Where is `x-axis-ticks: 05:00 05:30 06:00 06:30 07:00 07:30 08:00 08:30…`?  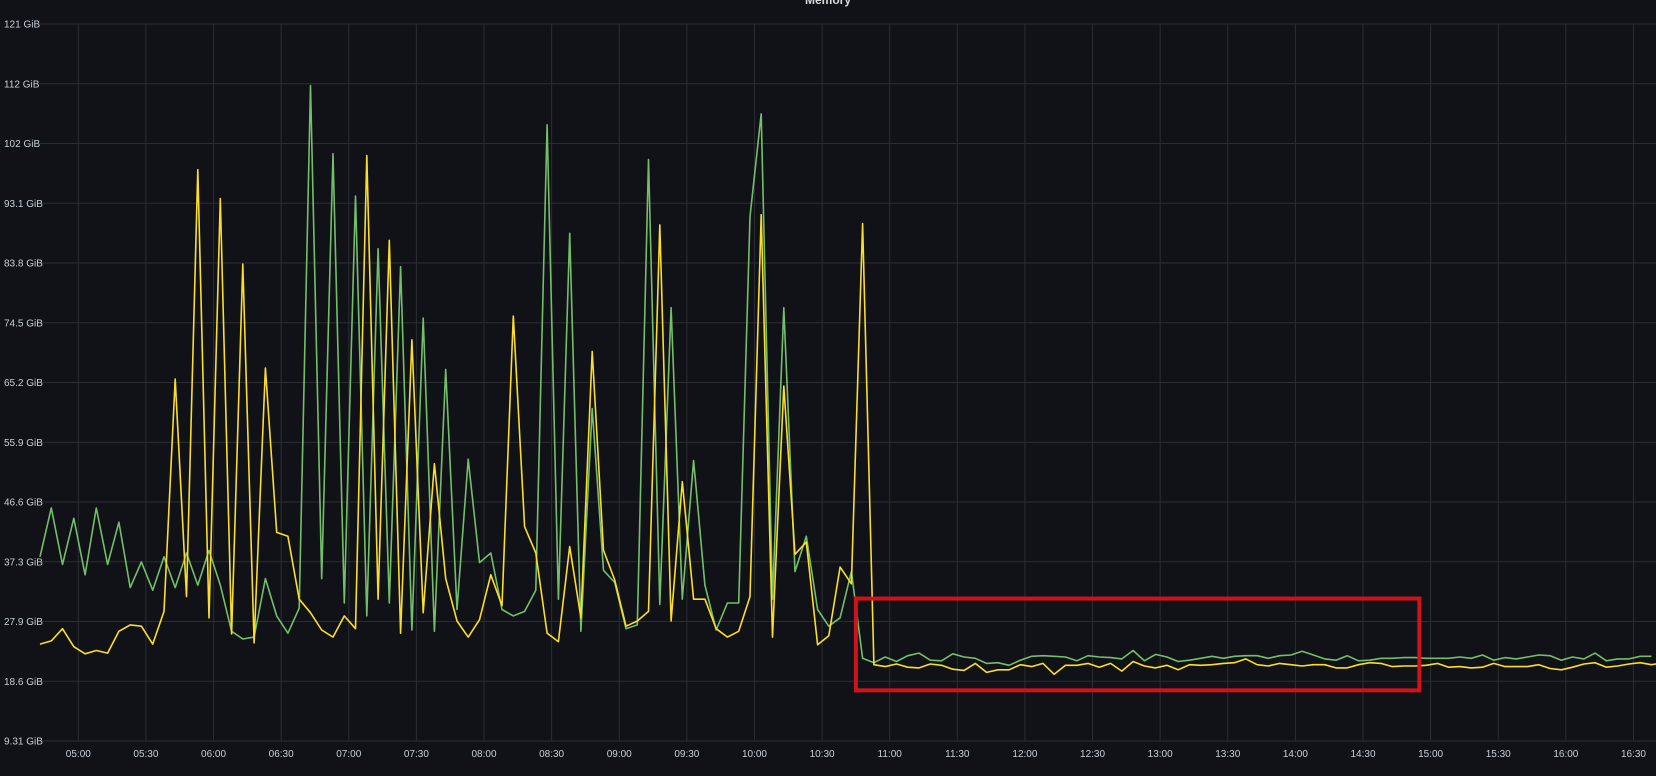
x-axis-ticks: 05:00 05:30 06:00 06:30 07:00 07:30 08:00 08:30… is located at coordinates (856, 754).